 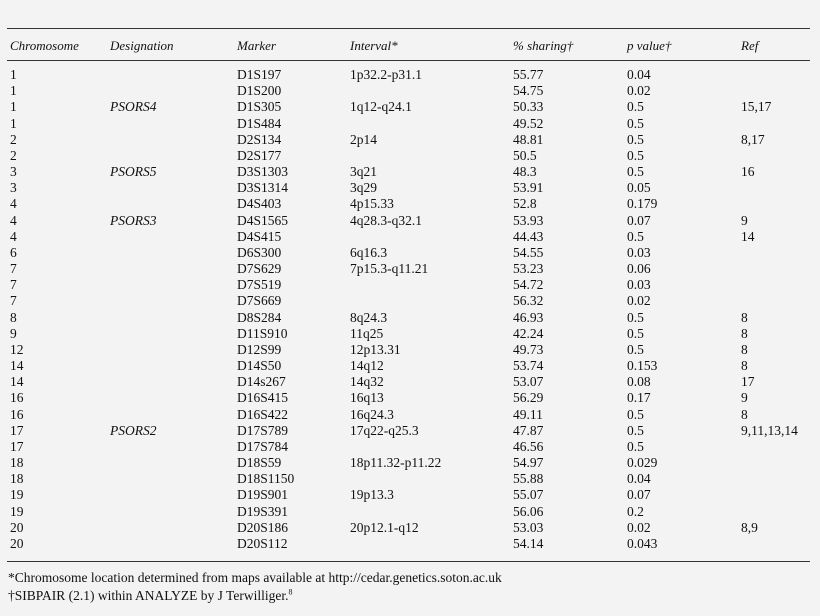 I want to click on cell-interval: 14q32, so click(x=367, y=382).